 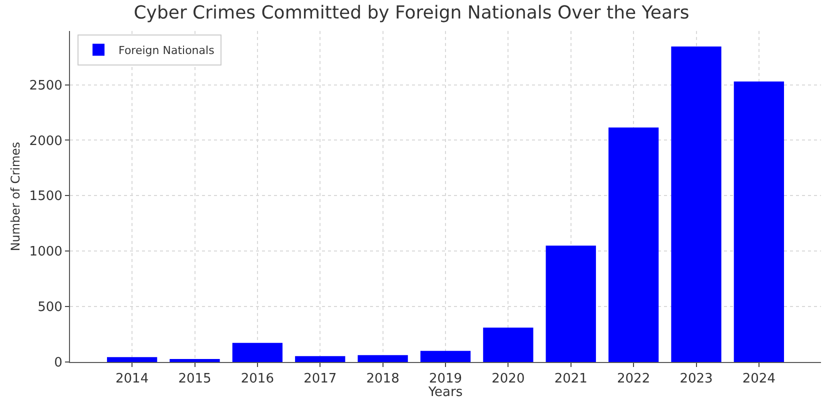 I want to click on y-tick-label: 2500, so click(x=45, y=86).